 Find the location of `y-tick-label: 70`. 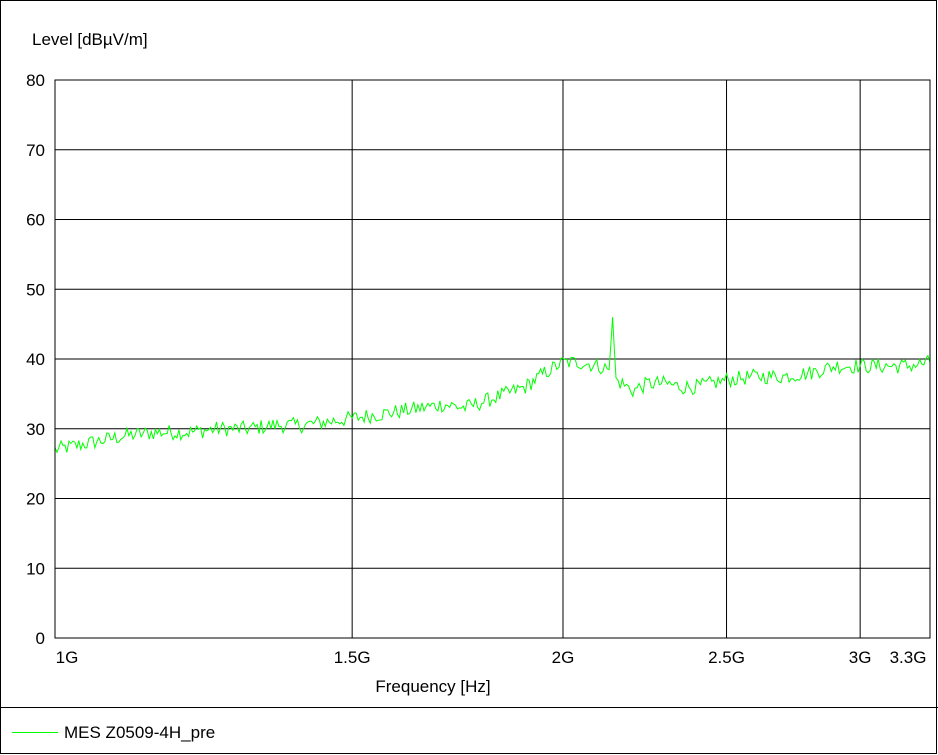

y-tick-label: 70 is located at coordinates (35, 150).